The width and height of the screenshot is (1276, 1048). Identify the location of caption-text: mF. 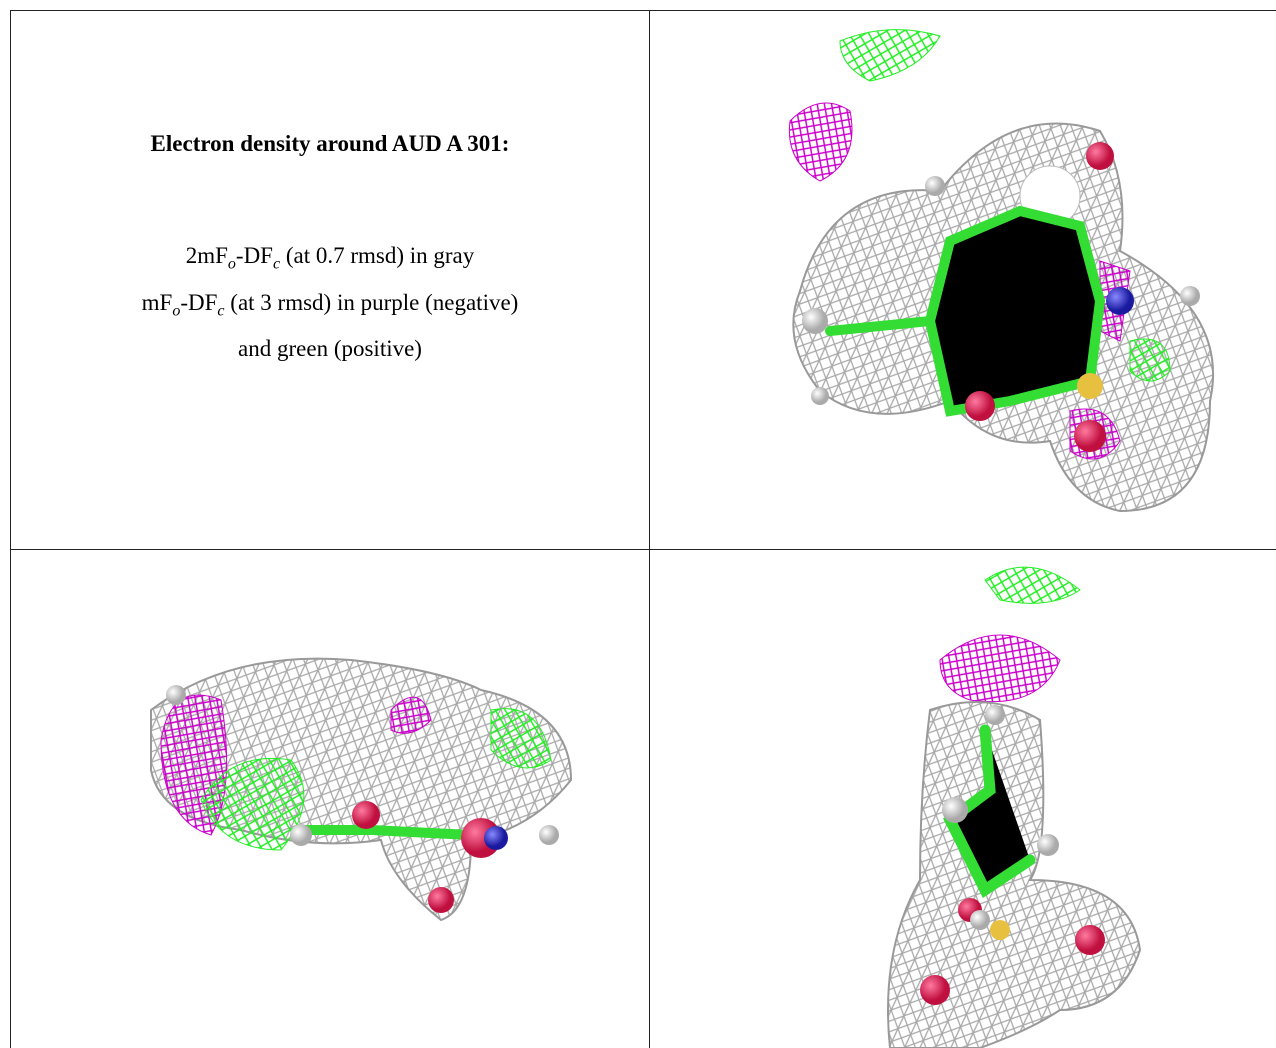
(157, 302).